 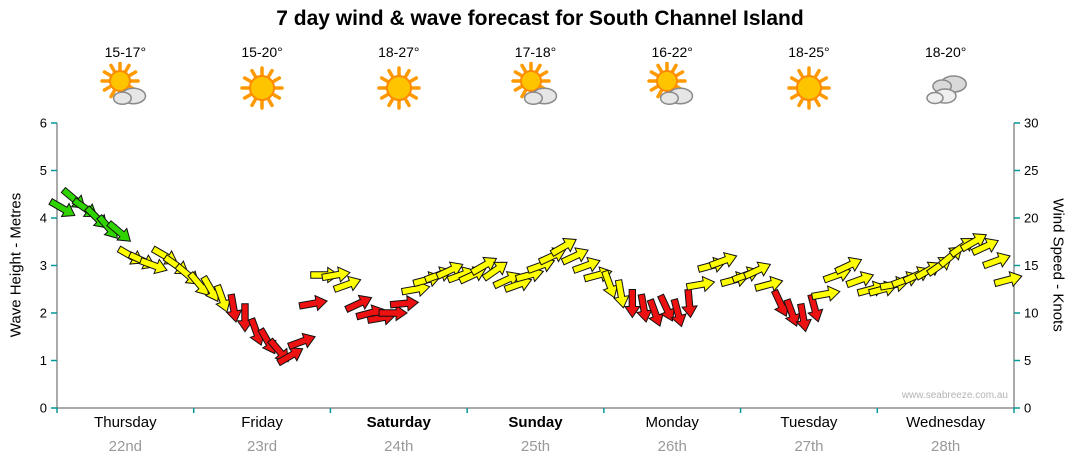 What do you see at coordinates (1031, 123) in the screenshot?
I see `right-tick-label: 30` at bounding box center [1031, 123].